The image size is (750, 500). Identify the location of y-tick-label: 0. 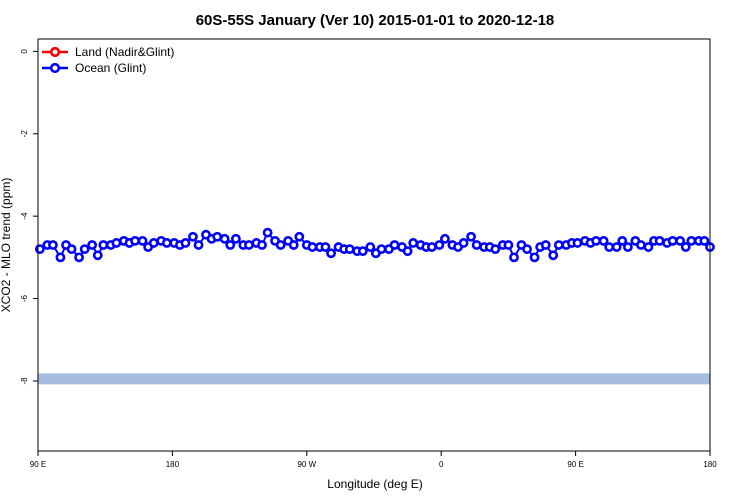
(24, 51).